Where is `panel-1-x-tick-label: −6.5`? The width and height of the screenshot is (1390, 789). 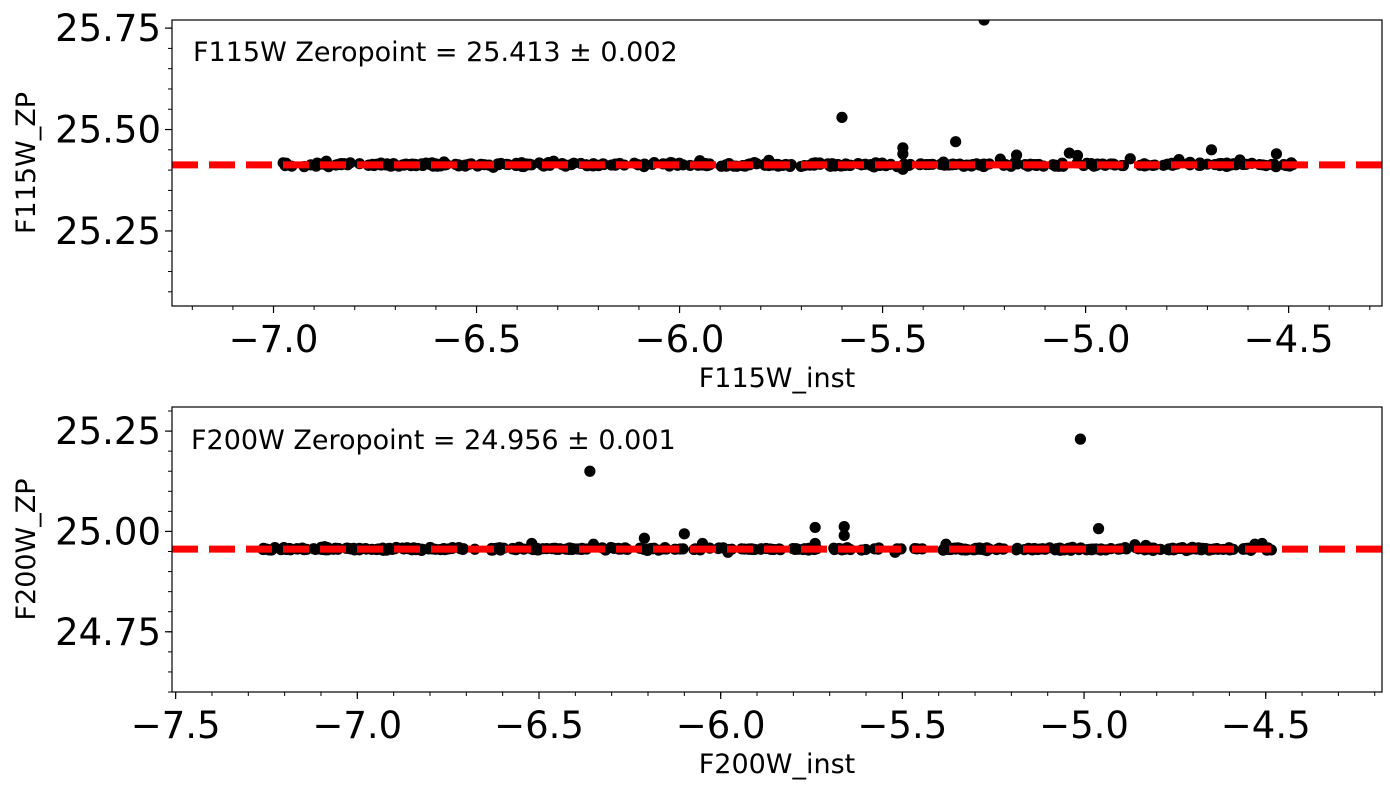 panel-1-x-tick-label: −6.5 is located at coordinates (477, 339).